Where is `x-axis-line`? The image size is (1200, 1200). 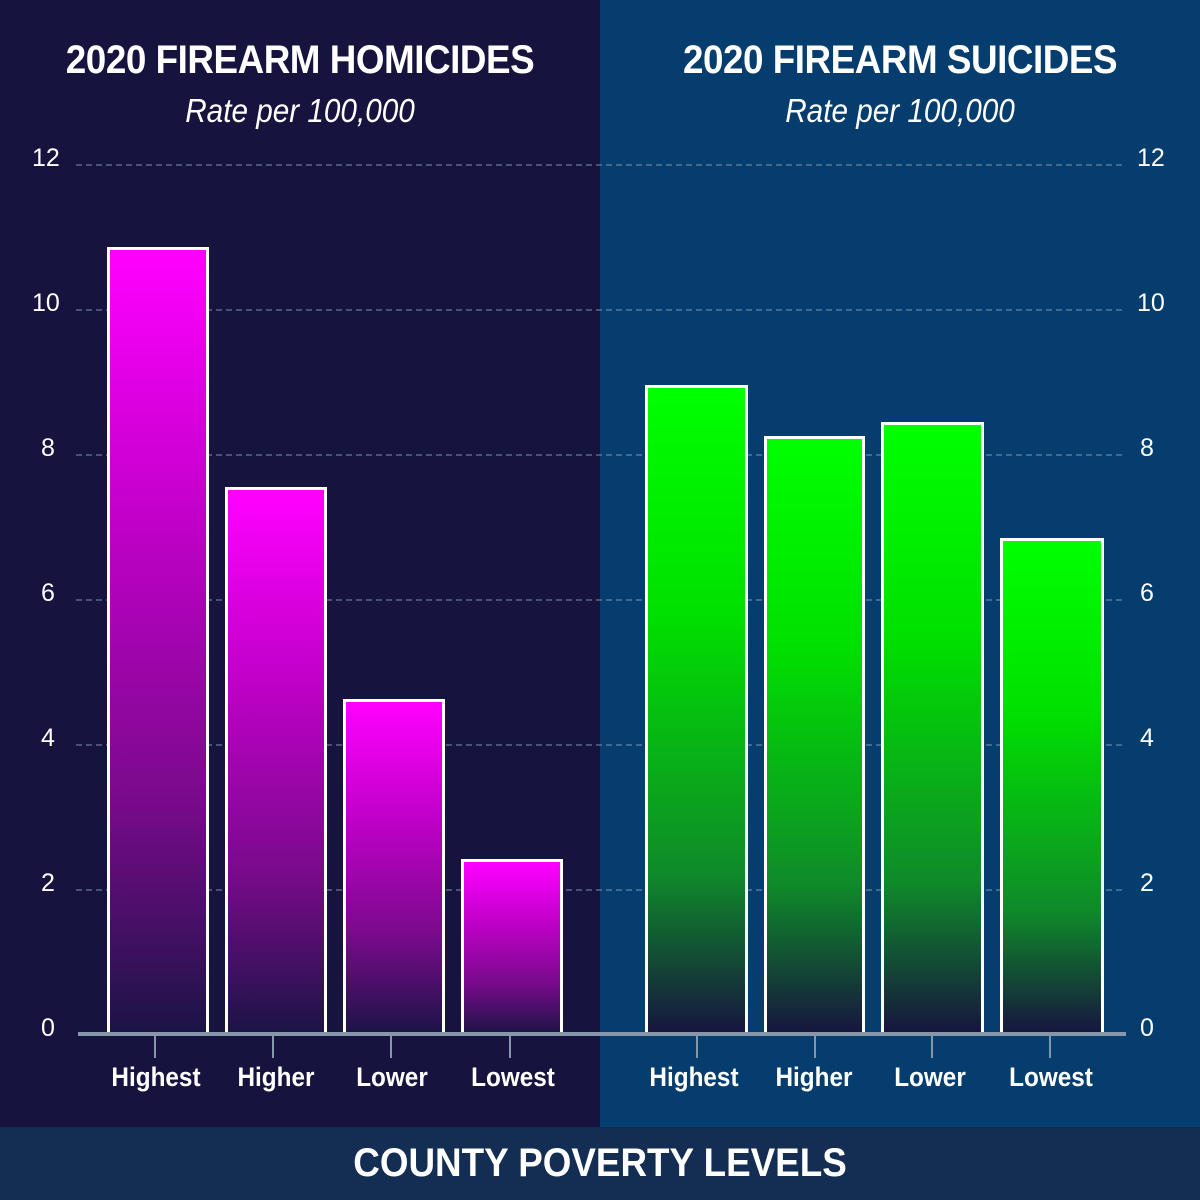 x-axis-line is located at coordinates (602, 1034).